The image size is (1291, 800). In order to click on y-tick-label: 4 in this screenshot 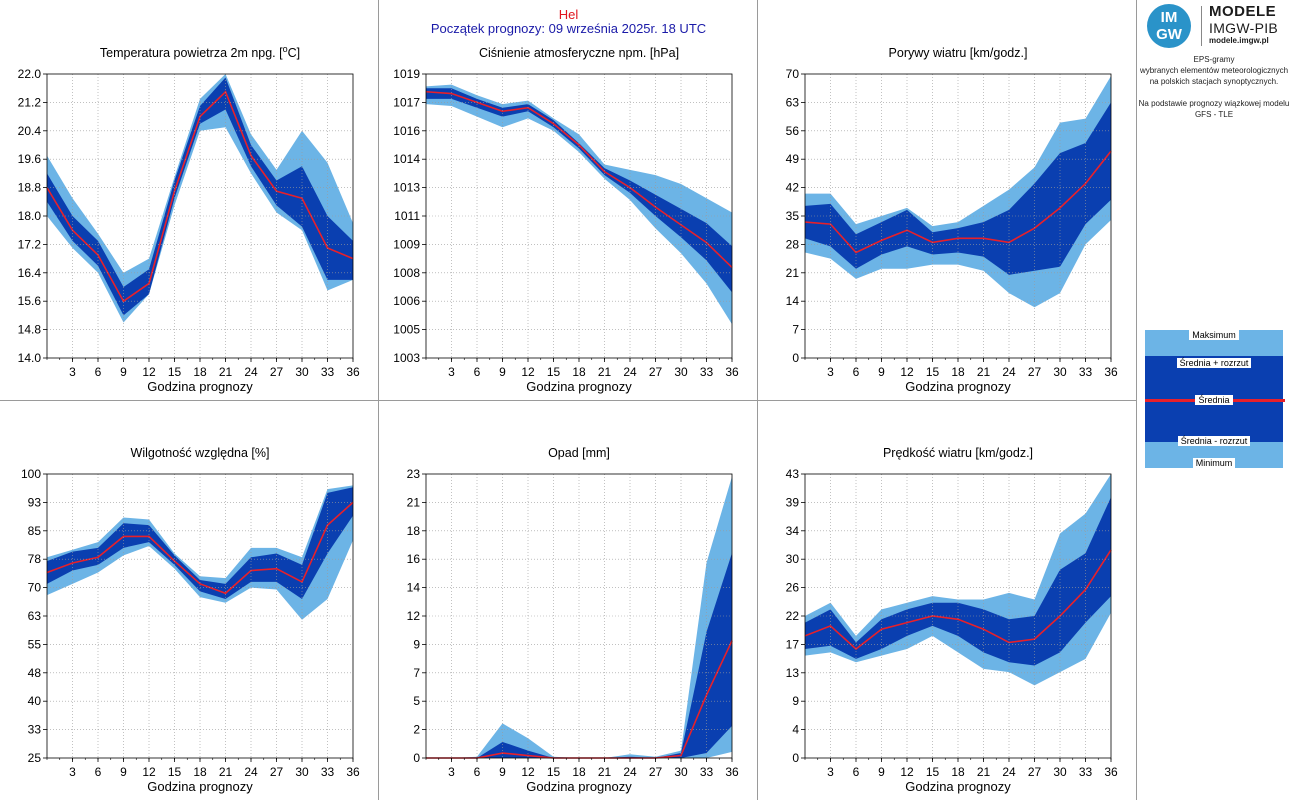, I will do `click(795, 730)`.